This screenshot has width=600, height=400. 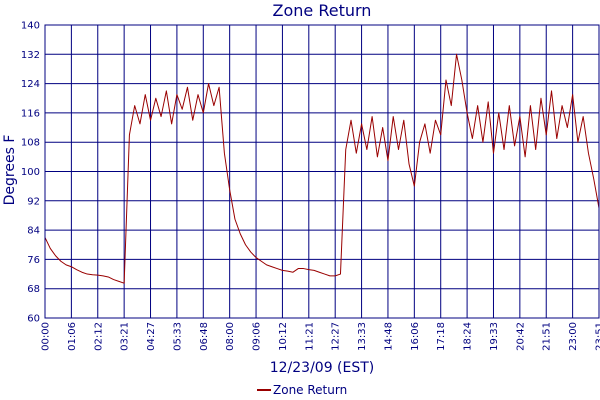 I want to click on x-tick-label: 09:06, so click(x=257, y=336).